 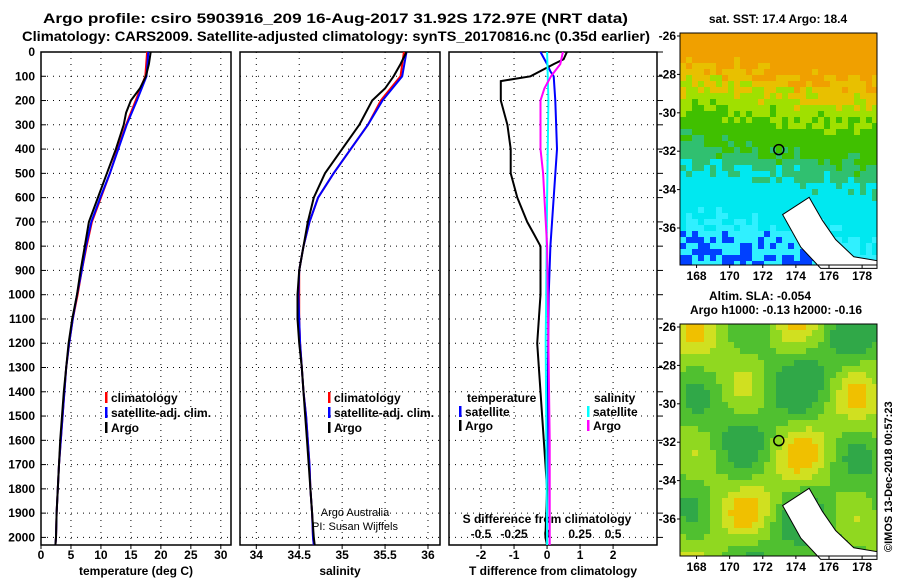 What do you see at coordinates (607, 426) in the screenshot?
I see `legend-label: Argo` at bounding box center [607, 426].